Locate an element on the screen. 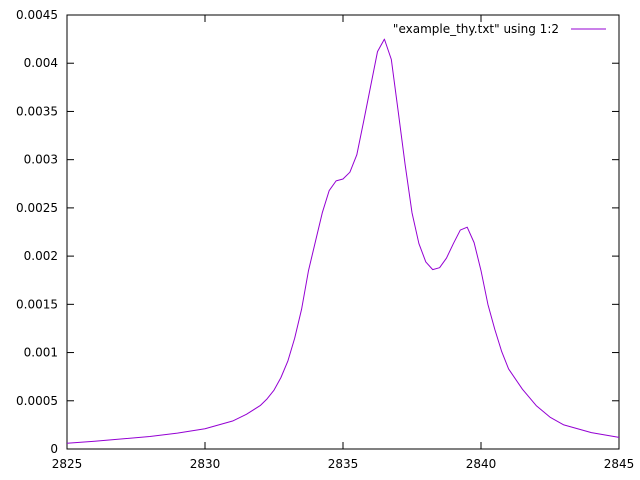  y-tick-label: 0.003 is located at coordinates (41, 160).